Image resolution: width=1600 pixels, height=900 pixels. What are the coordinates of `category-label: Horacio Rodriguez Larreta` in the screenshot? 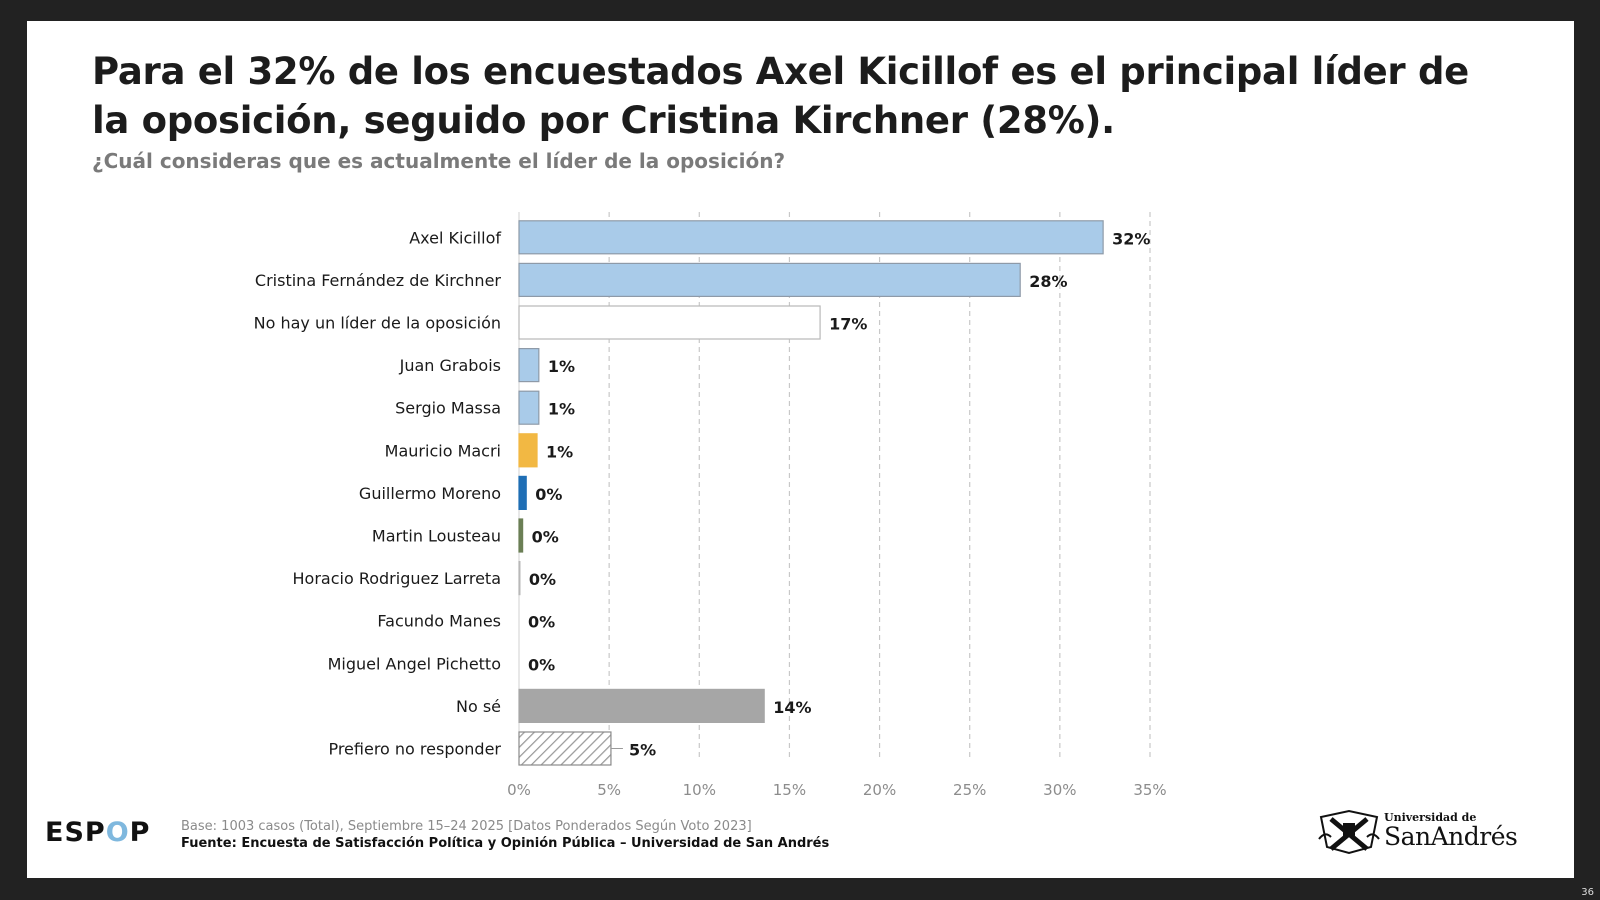 It's located at (397, 578).